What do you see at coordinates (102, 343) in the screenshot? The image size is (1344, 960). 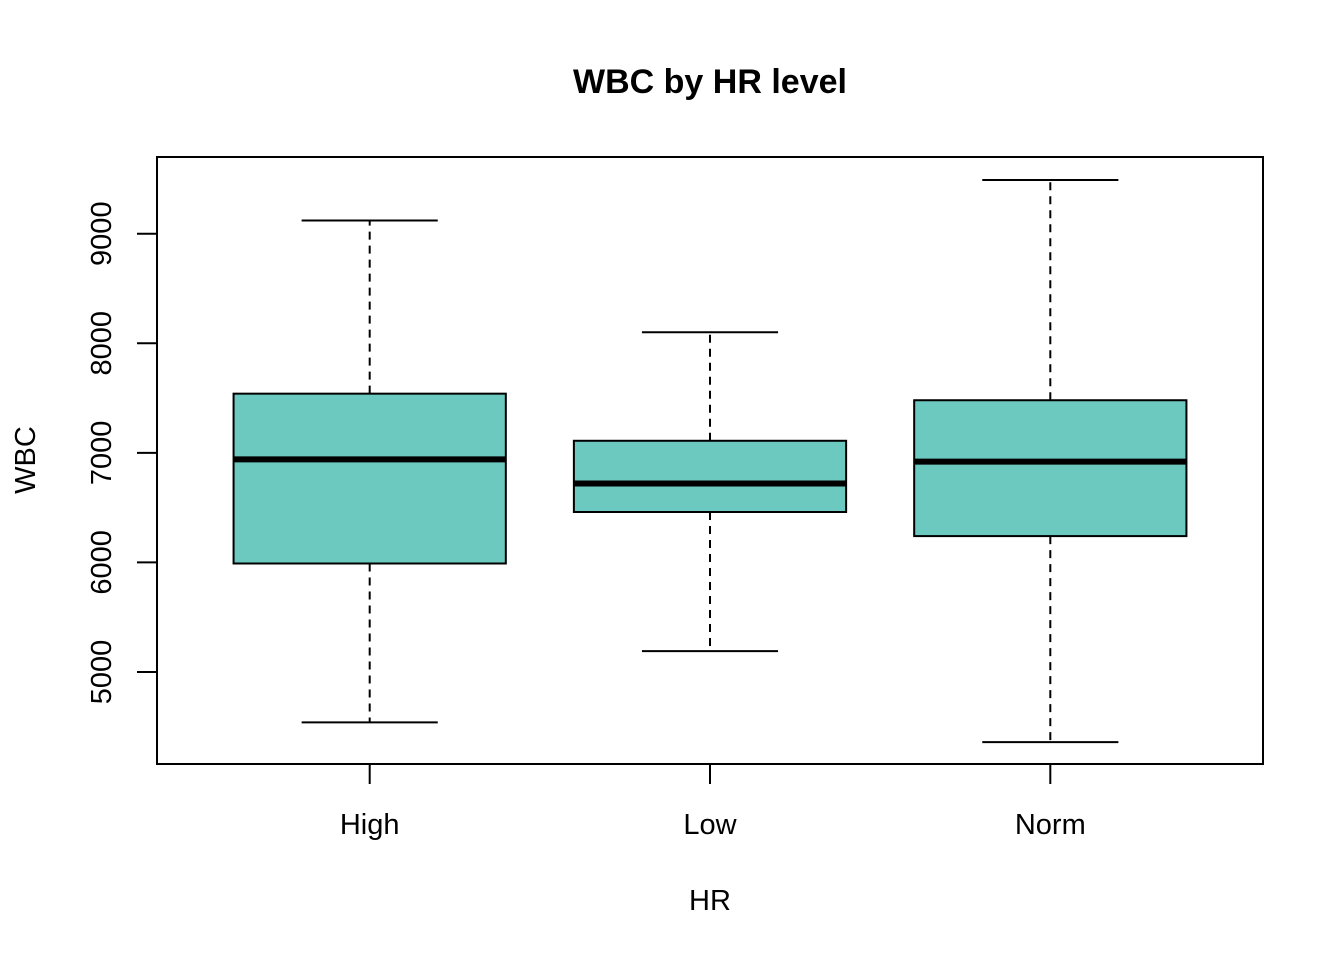 I see `y-tick-label: 8000` at bounding box center [102, 343].